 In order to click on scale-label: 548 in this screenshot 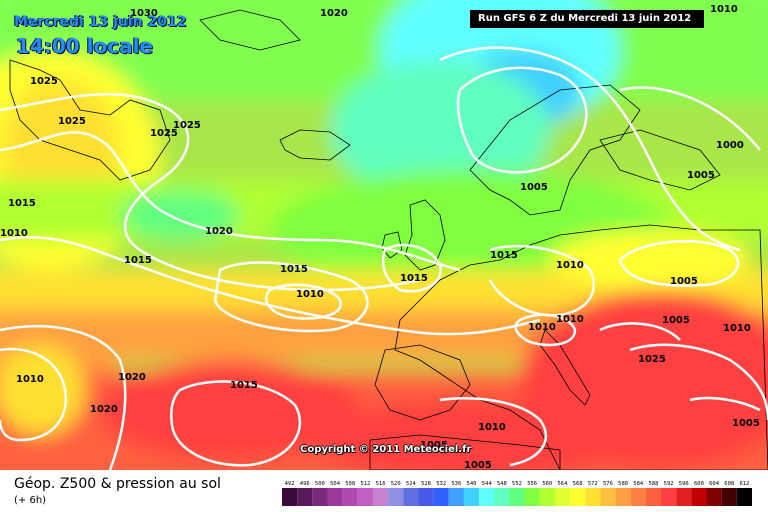, I will do `click(502, 484)`.